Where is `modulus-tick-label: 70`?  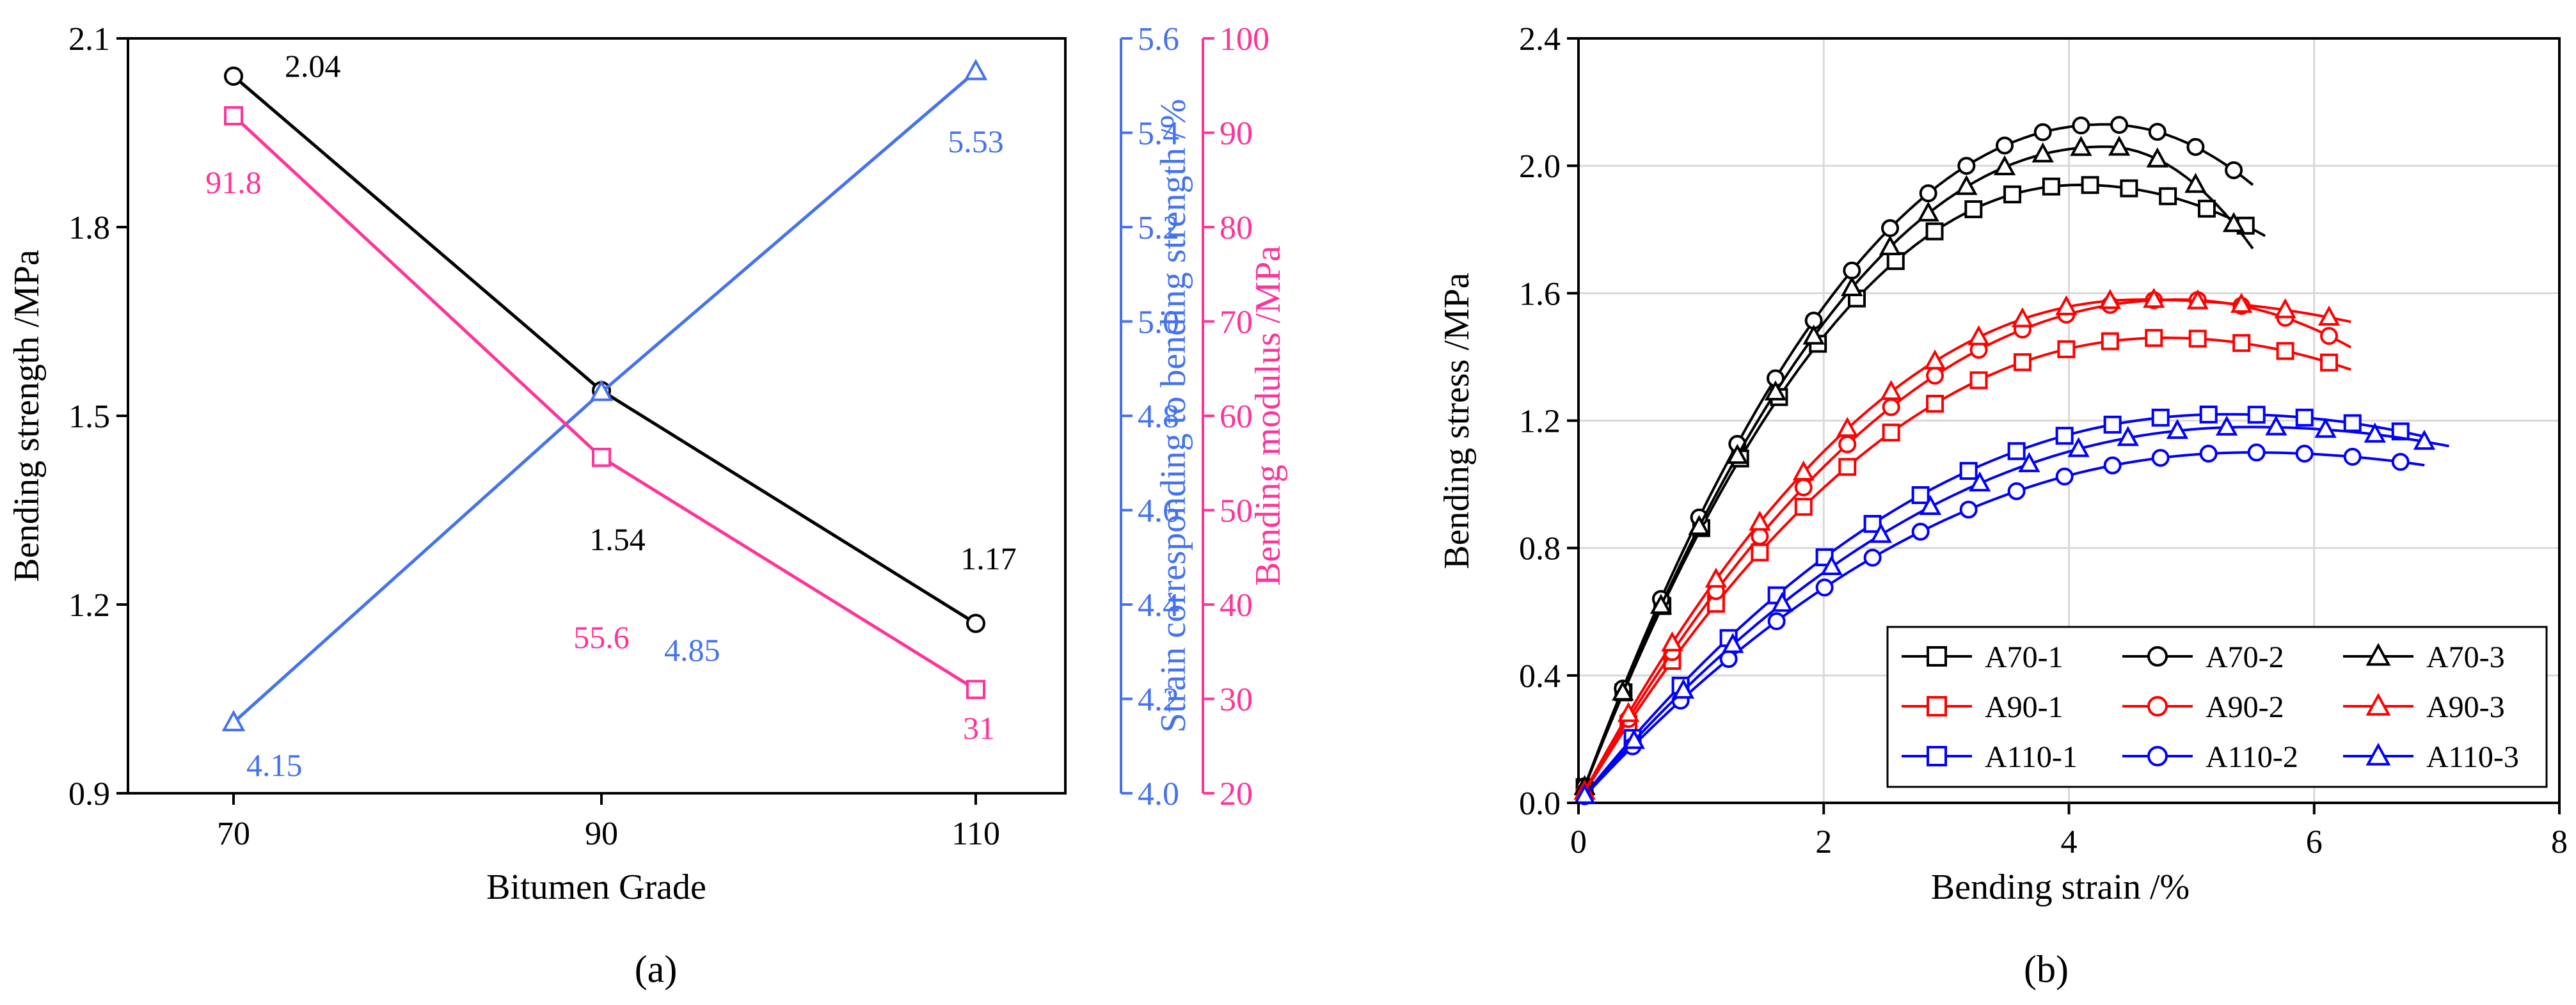 modulus-tick-label: 70 is located at coordinates (1236, 323).